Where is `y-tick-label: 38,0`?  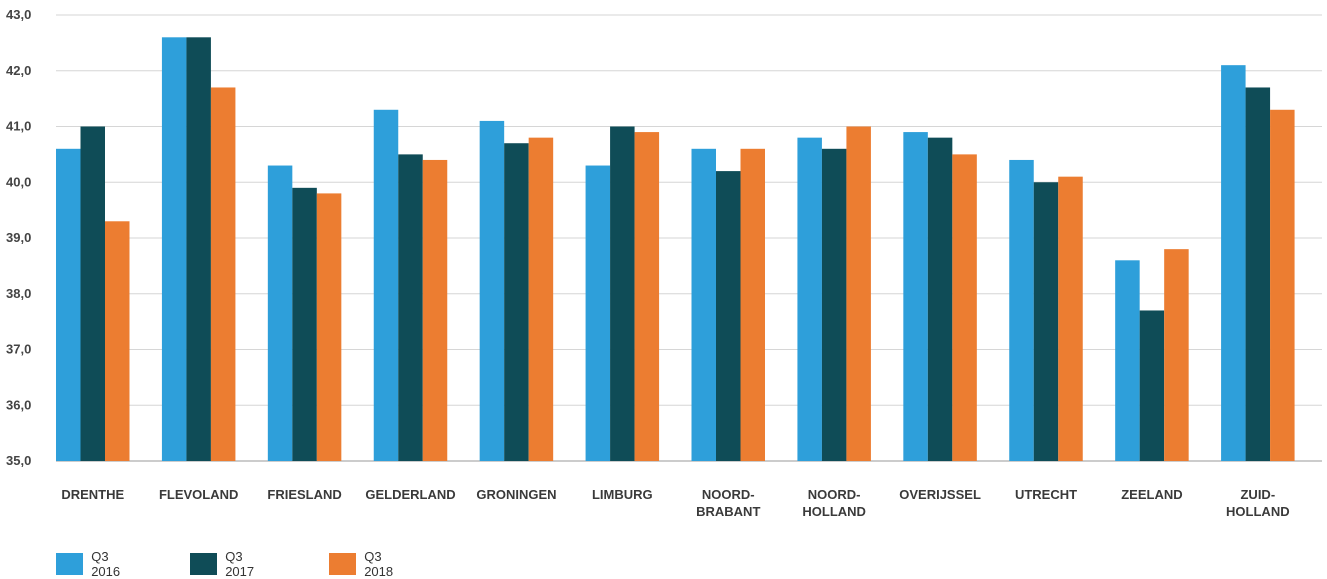
y-tick-label: 38,0 is located at coordinates (18, 293).